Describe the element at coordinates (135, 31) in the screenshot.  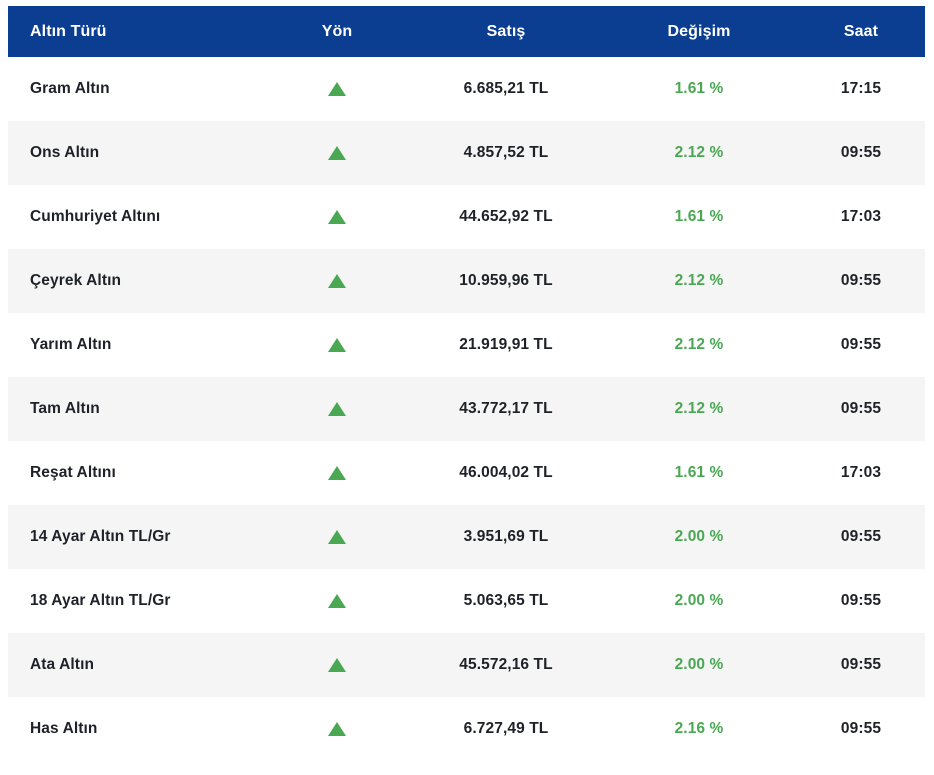
I see `column-header-gold-type: Altın Türü` at that location.